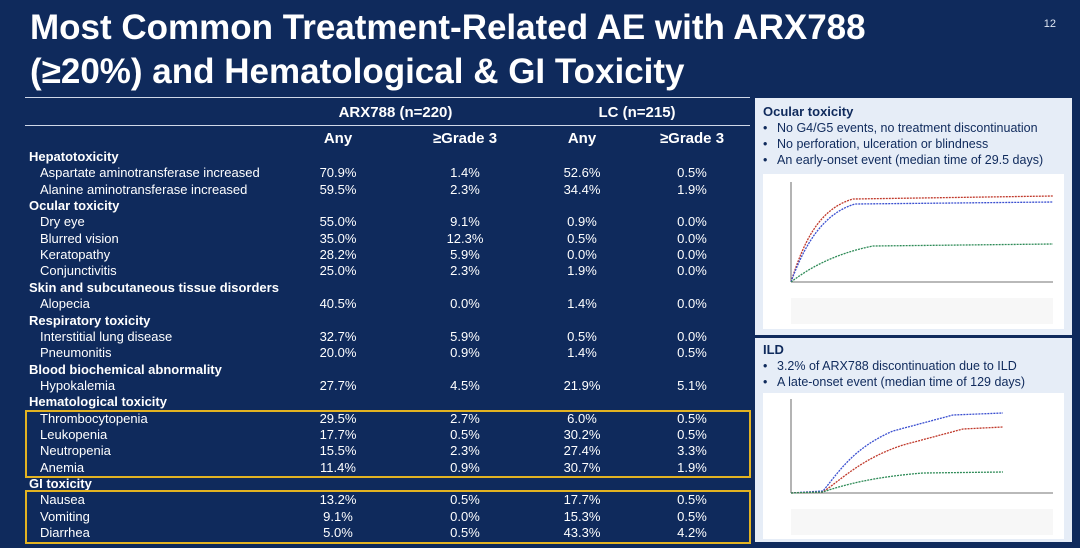 This screenshot has width=1080, height=548. I want to click on value-cell: 25.0%, so click(338, 271).